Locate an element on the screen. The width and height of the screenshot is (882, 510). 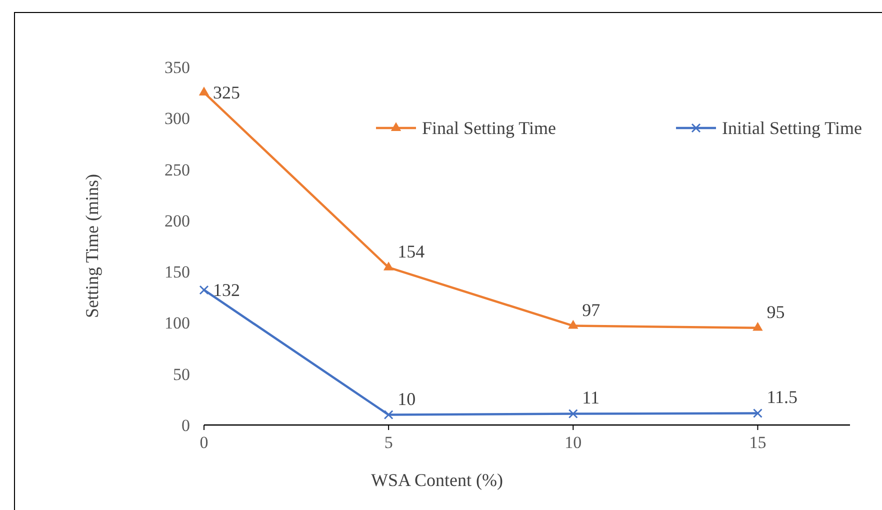
y-tick-label: 250 is located at coordinates (177, 170).